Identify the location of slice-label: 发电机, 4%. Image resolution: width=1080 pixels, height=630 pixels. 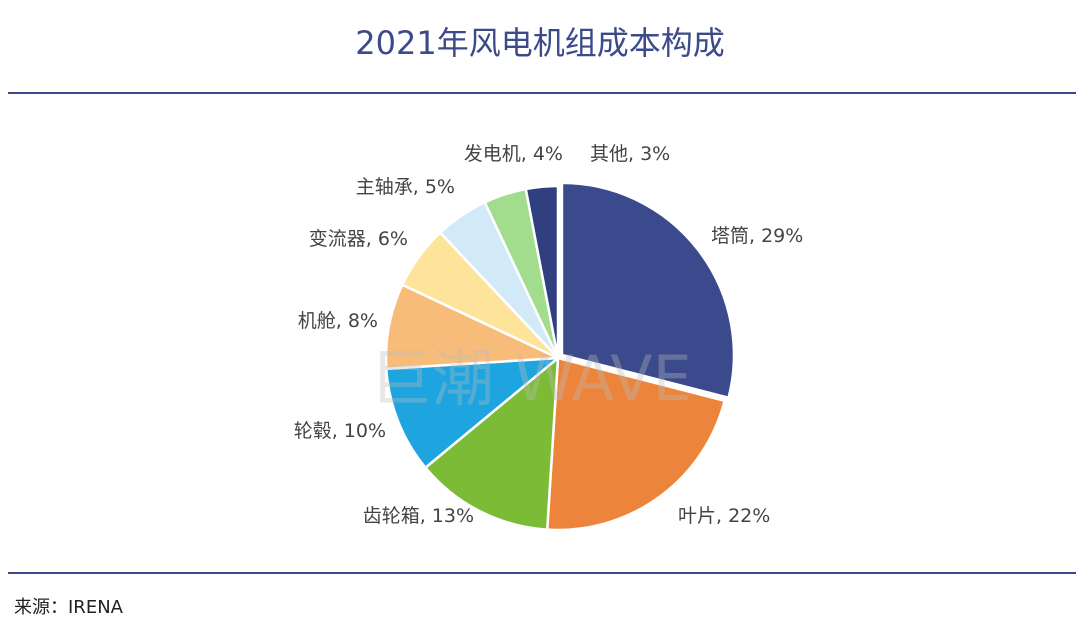
(513, 154).